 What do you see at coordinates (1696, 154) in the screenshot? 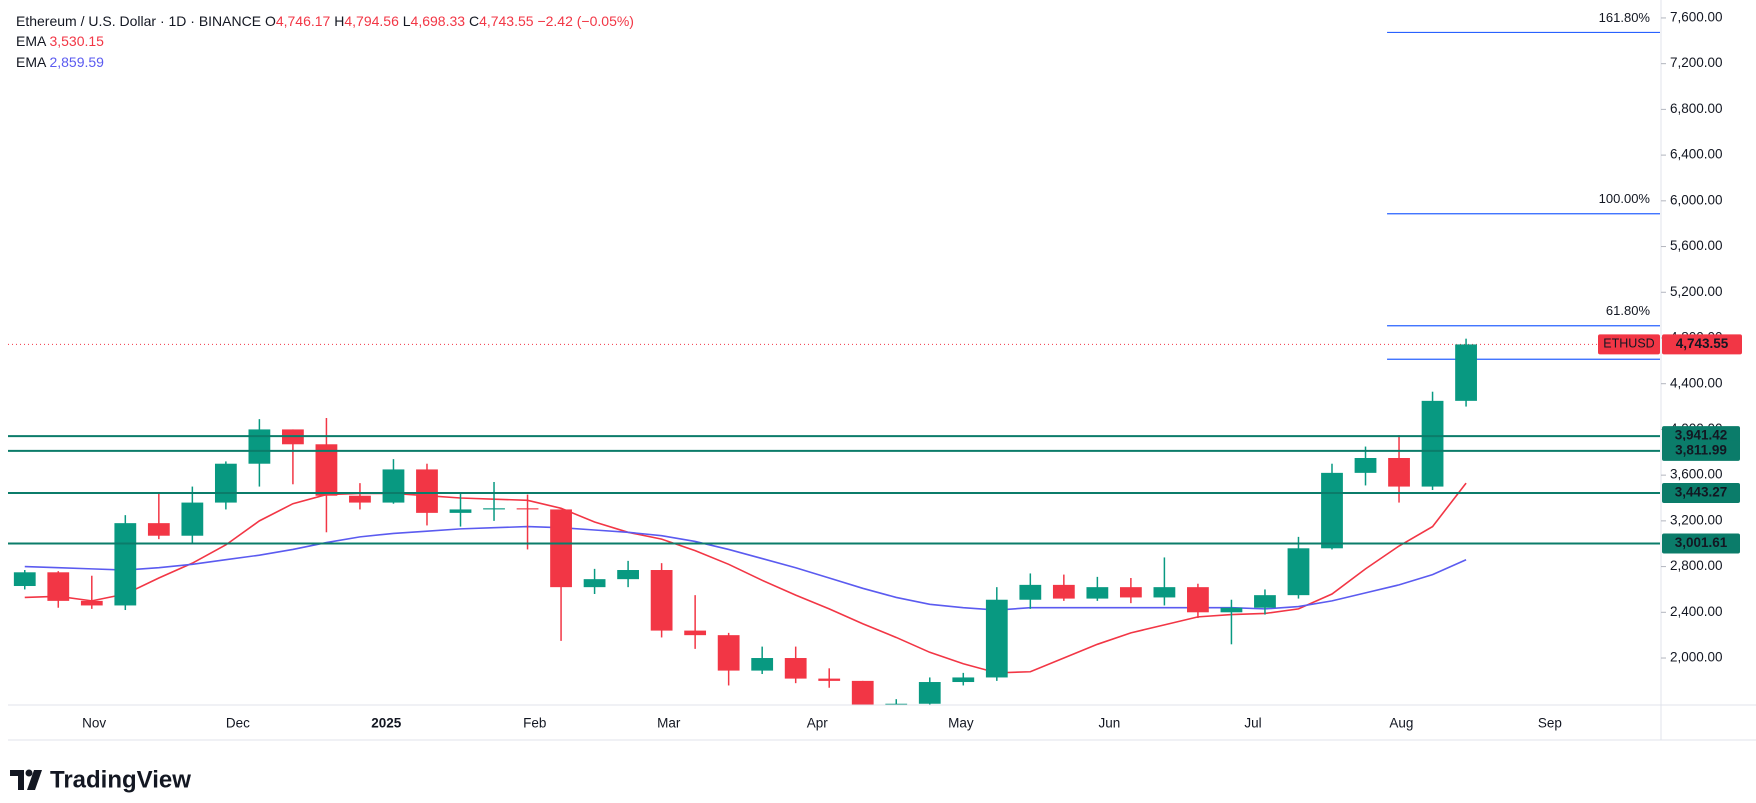
I see `y-tick-label: 6,400.00` at bounding box center [1696, 154].